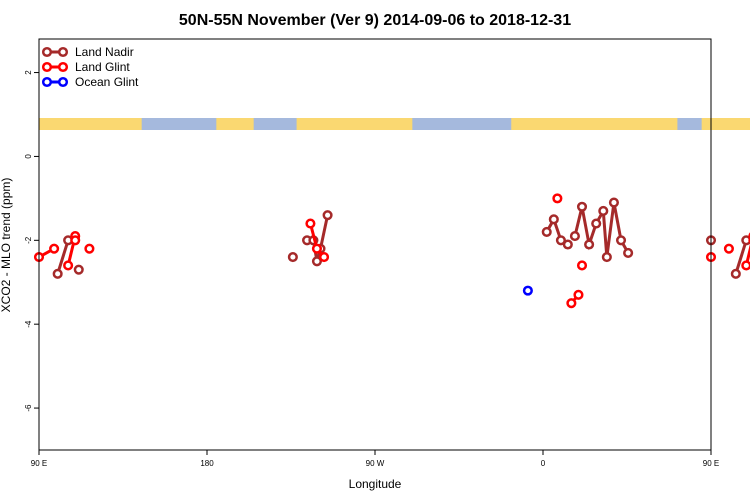 This screenshot has height=500, width=750. What do you see at coordinates (28, 324) in the screenshot?
I see `y-tick-label: -4` at bounding box center [28, 324].